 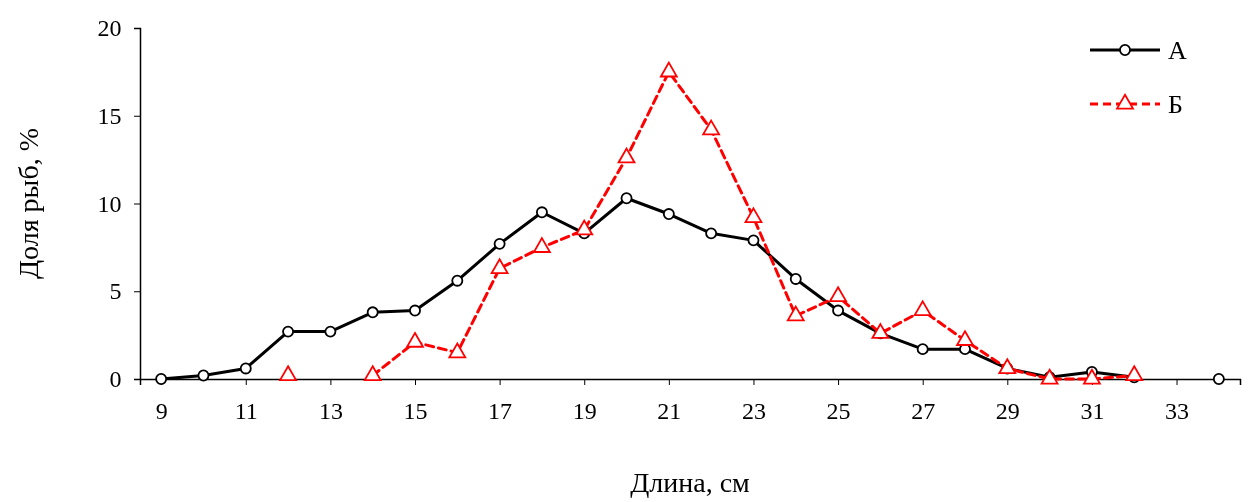 What do you see at coordinates (923, 411) in the screenshot?
I see `x-tick-label: 27` at bounding box center [923, 411].